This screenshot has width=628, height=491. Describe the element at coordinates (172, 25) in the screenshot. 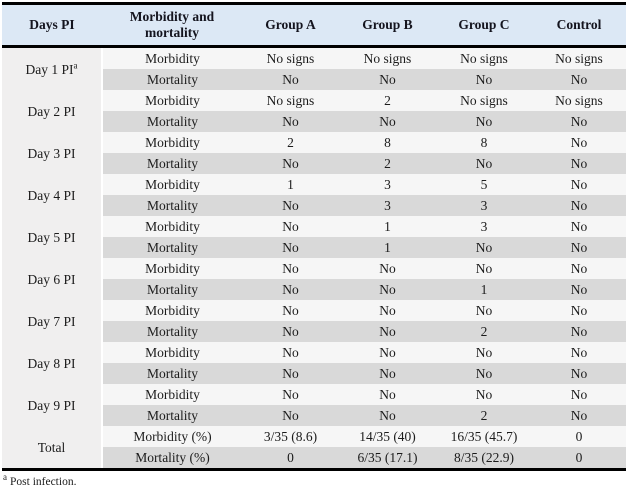

I see `header-morbidity-and-mortality: Morbidity and mortality` at that location.